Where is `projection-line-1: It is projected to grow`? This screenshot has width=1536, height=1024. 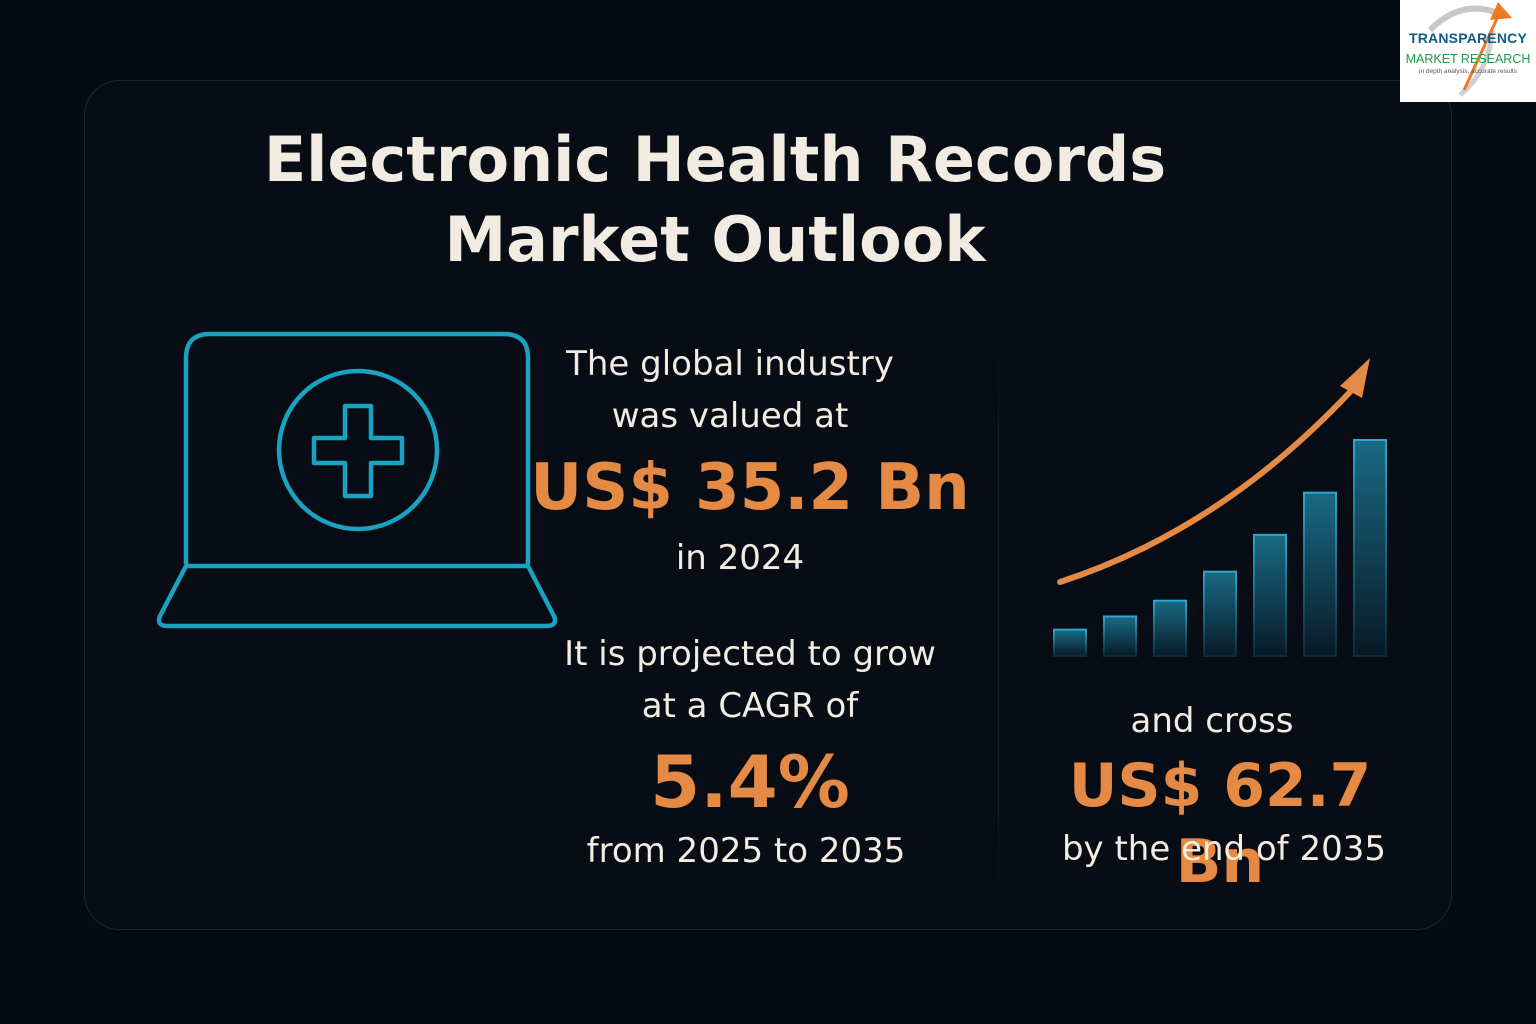
projection-line-1: It is projected to grow is located at coordinates (750, 654).